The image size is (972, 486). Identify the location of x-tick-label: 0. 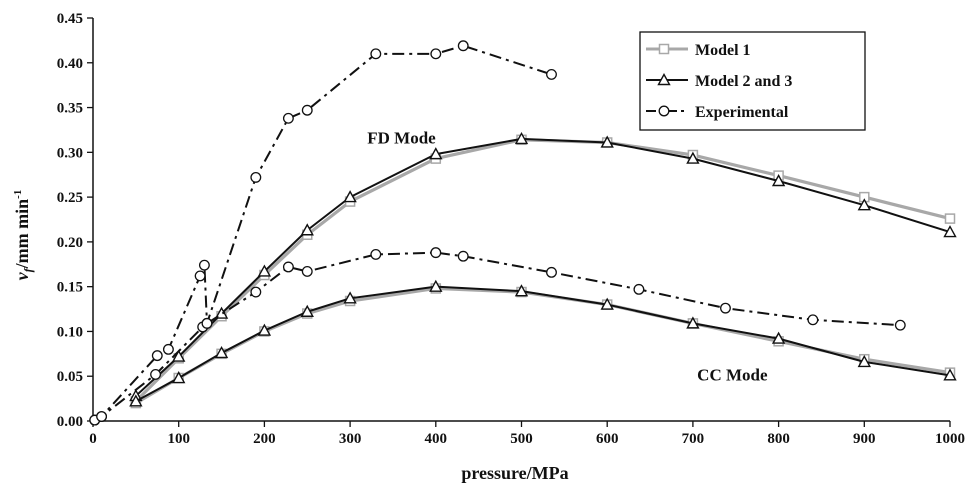
(93, 439).